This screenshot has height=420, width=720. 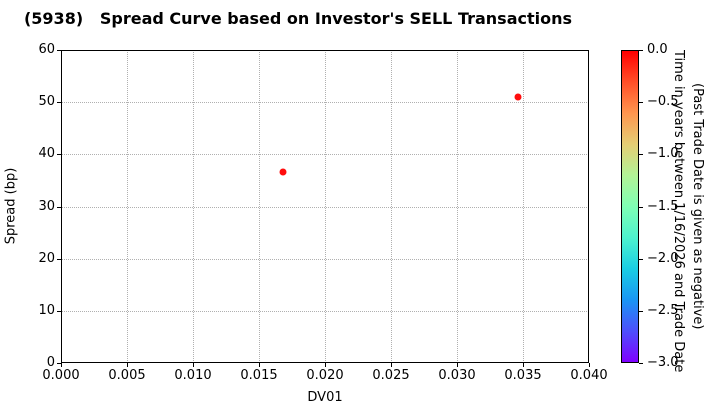 I want to click on x-tick-label: 0.005, so click(x=127, y=375).